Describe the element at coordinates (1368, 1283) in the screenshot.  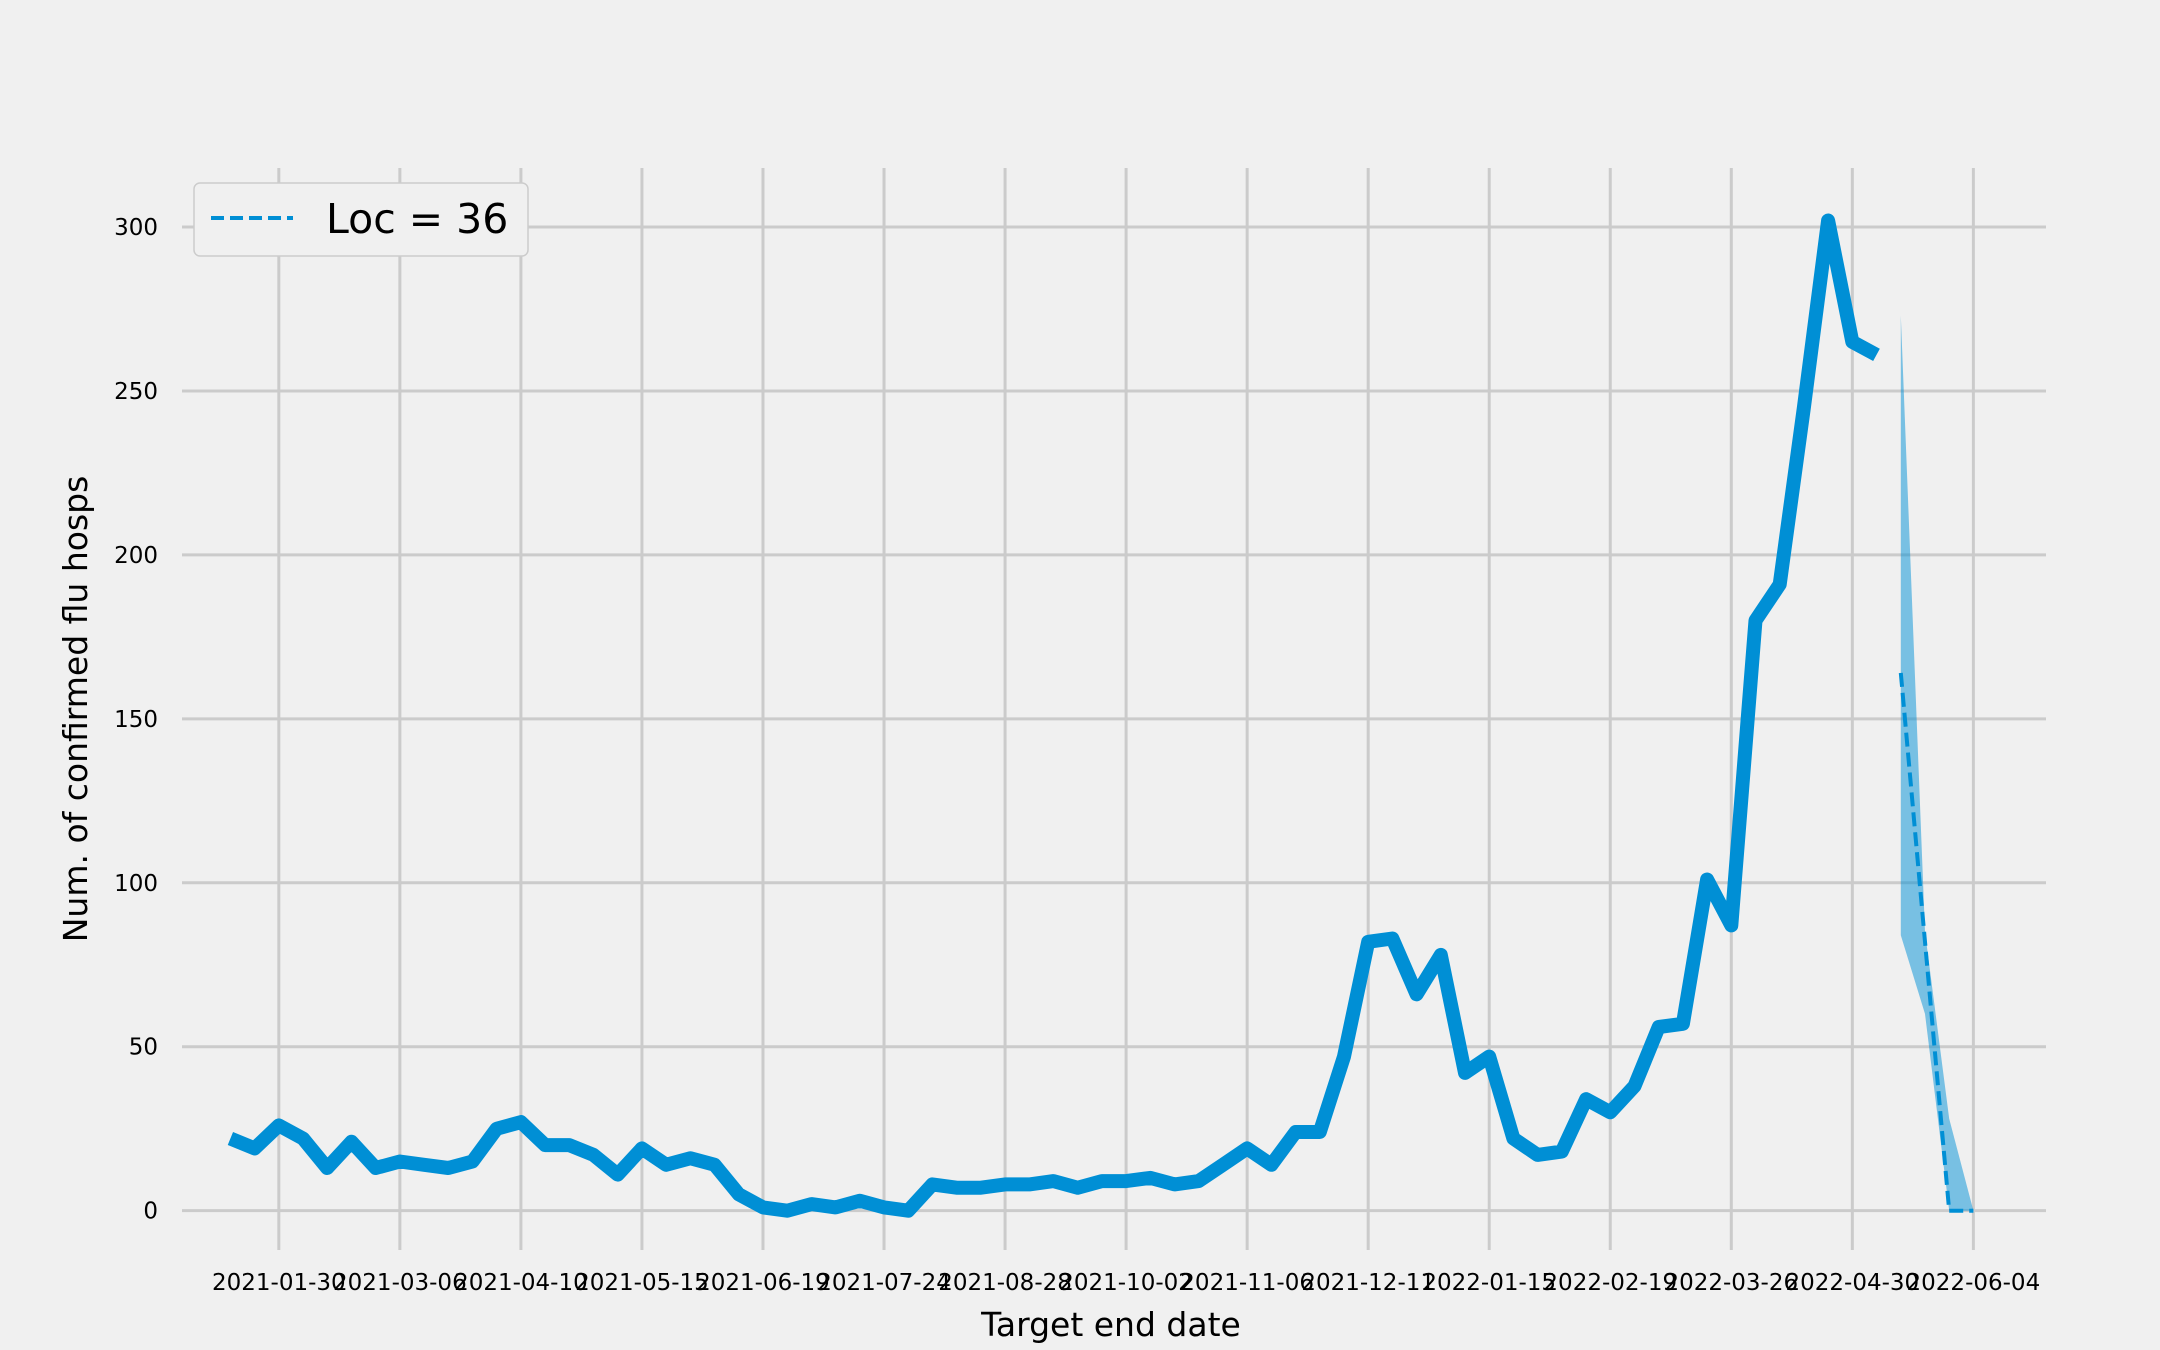
I see `x-tick-label: 2021-12-11` at that location.